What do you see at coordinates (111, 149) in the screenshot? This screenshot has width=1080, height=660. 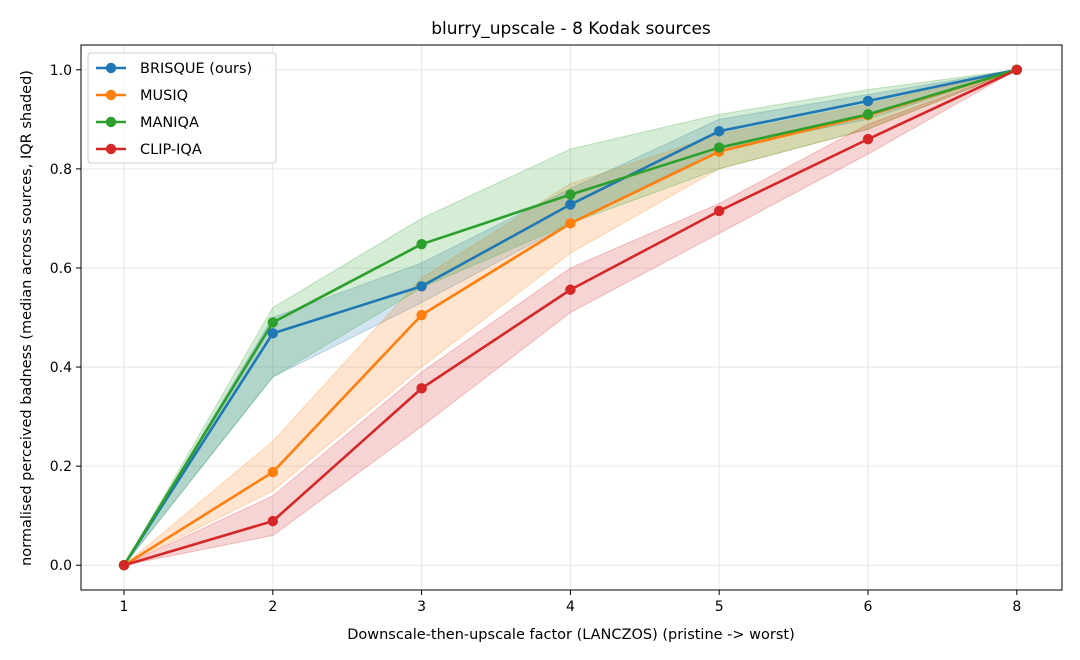 I see `legend-marker-clip-iqa` at bounding box center [111, 149].